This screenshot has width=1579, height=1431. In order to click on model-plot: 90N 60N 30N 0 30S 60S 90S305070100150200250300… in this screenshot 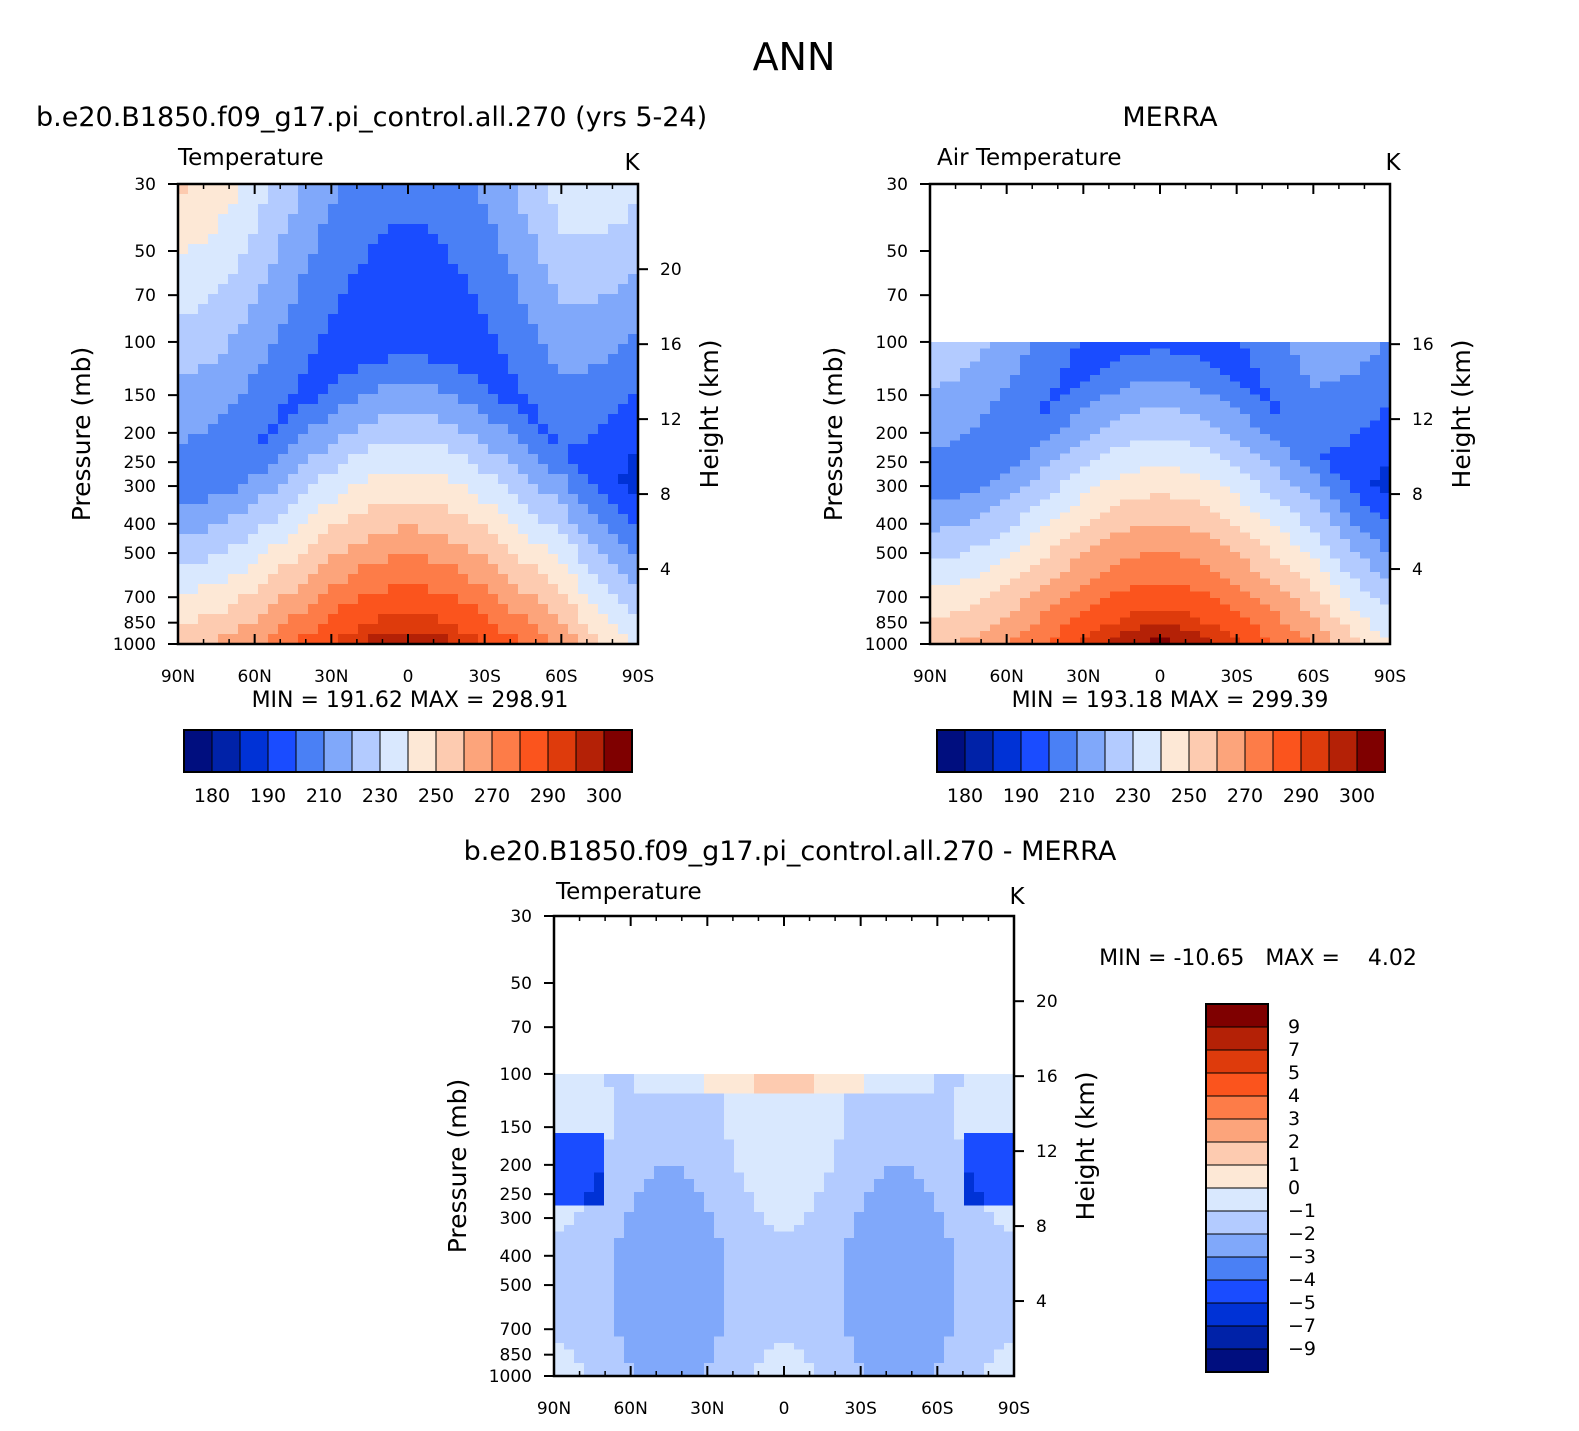, I will do `click(395, 431)`.